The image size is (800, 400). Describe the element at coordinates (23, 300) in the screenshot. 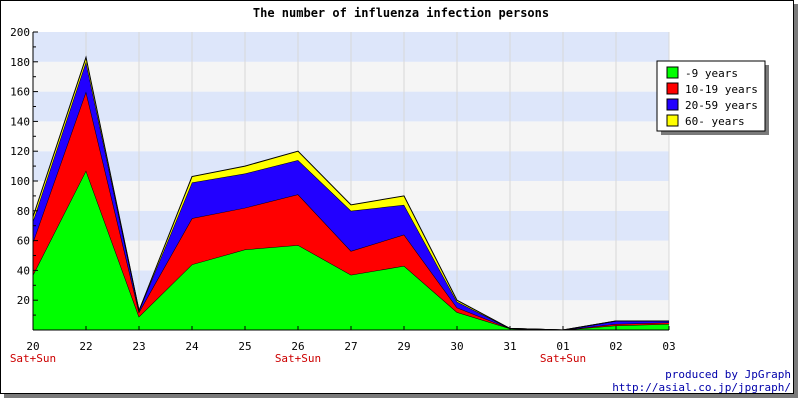

I see `y-tick-label: 20` at that location.